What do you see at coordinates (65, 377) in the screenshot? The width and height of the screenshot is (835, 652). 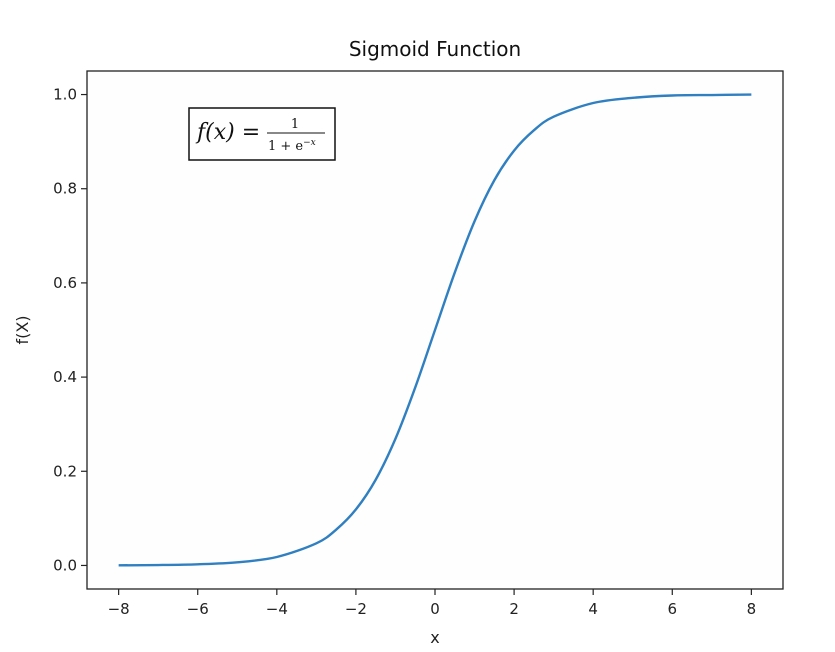 I see `y-tick-label: 0.4` at bounding box center [65, 377].